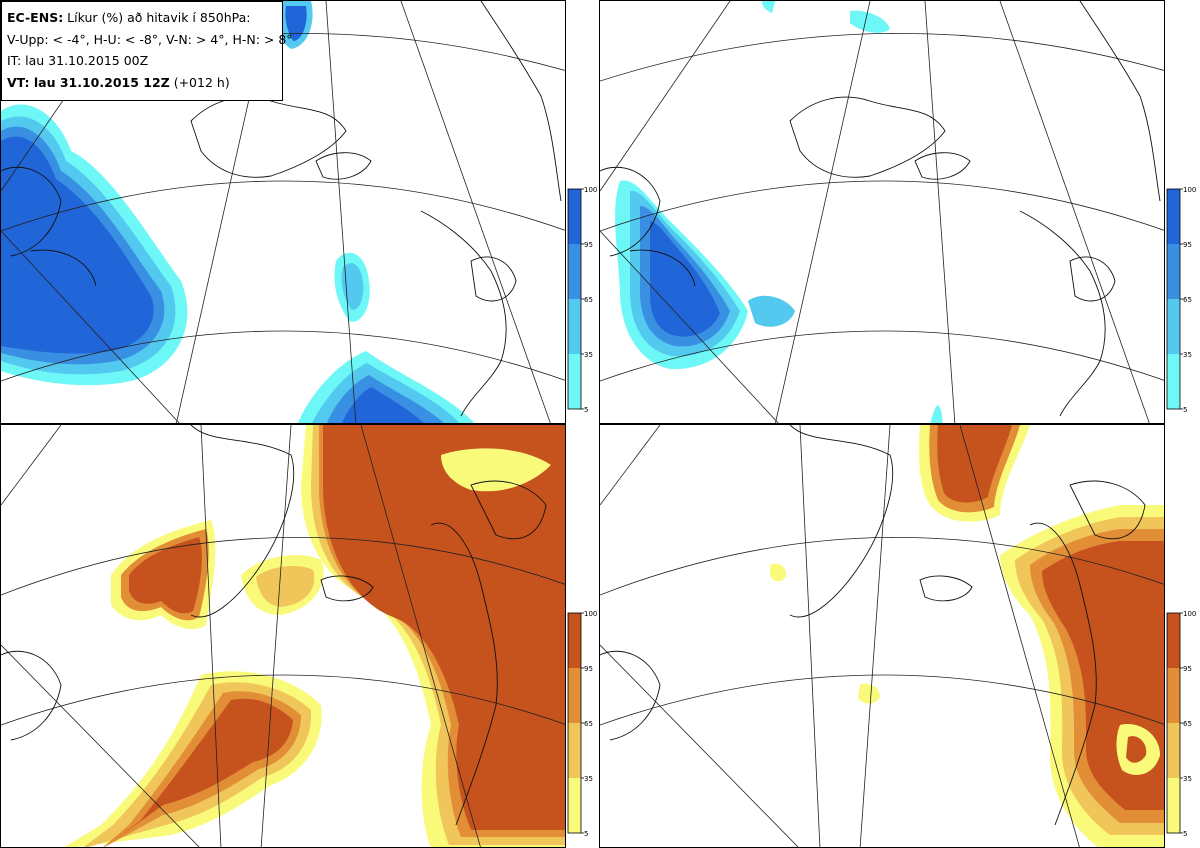 This screenshot has width=1200, height=848. Describe the element at coordinates (35, 17) in the screenshot. I see `model-label: EC-ENS:` at that location.